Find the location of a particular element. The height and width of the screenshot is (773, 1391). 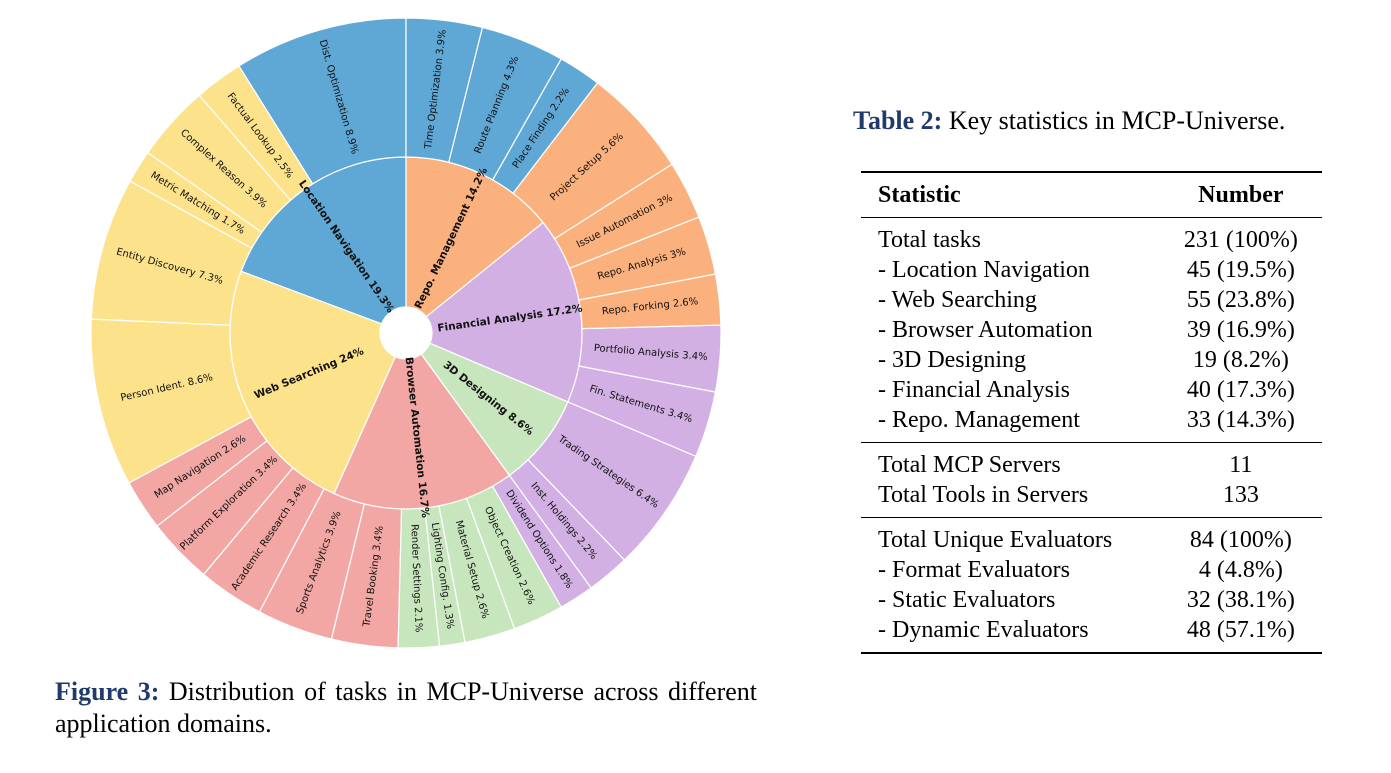

figure-caption-label: Figure 3: is located at coordinates (107, 691).